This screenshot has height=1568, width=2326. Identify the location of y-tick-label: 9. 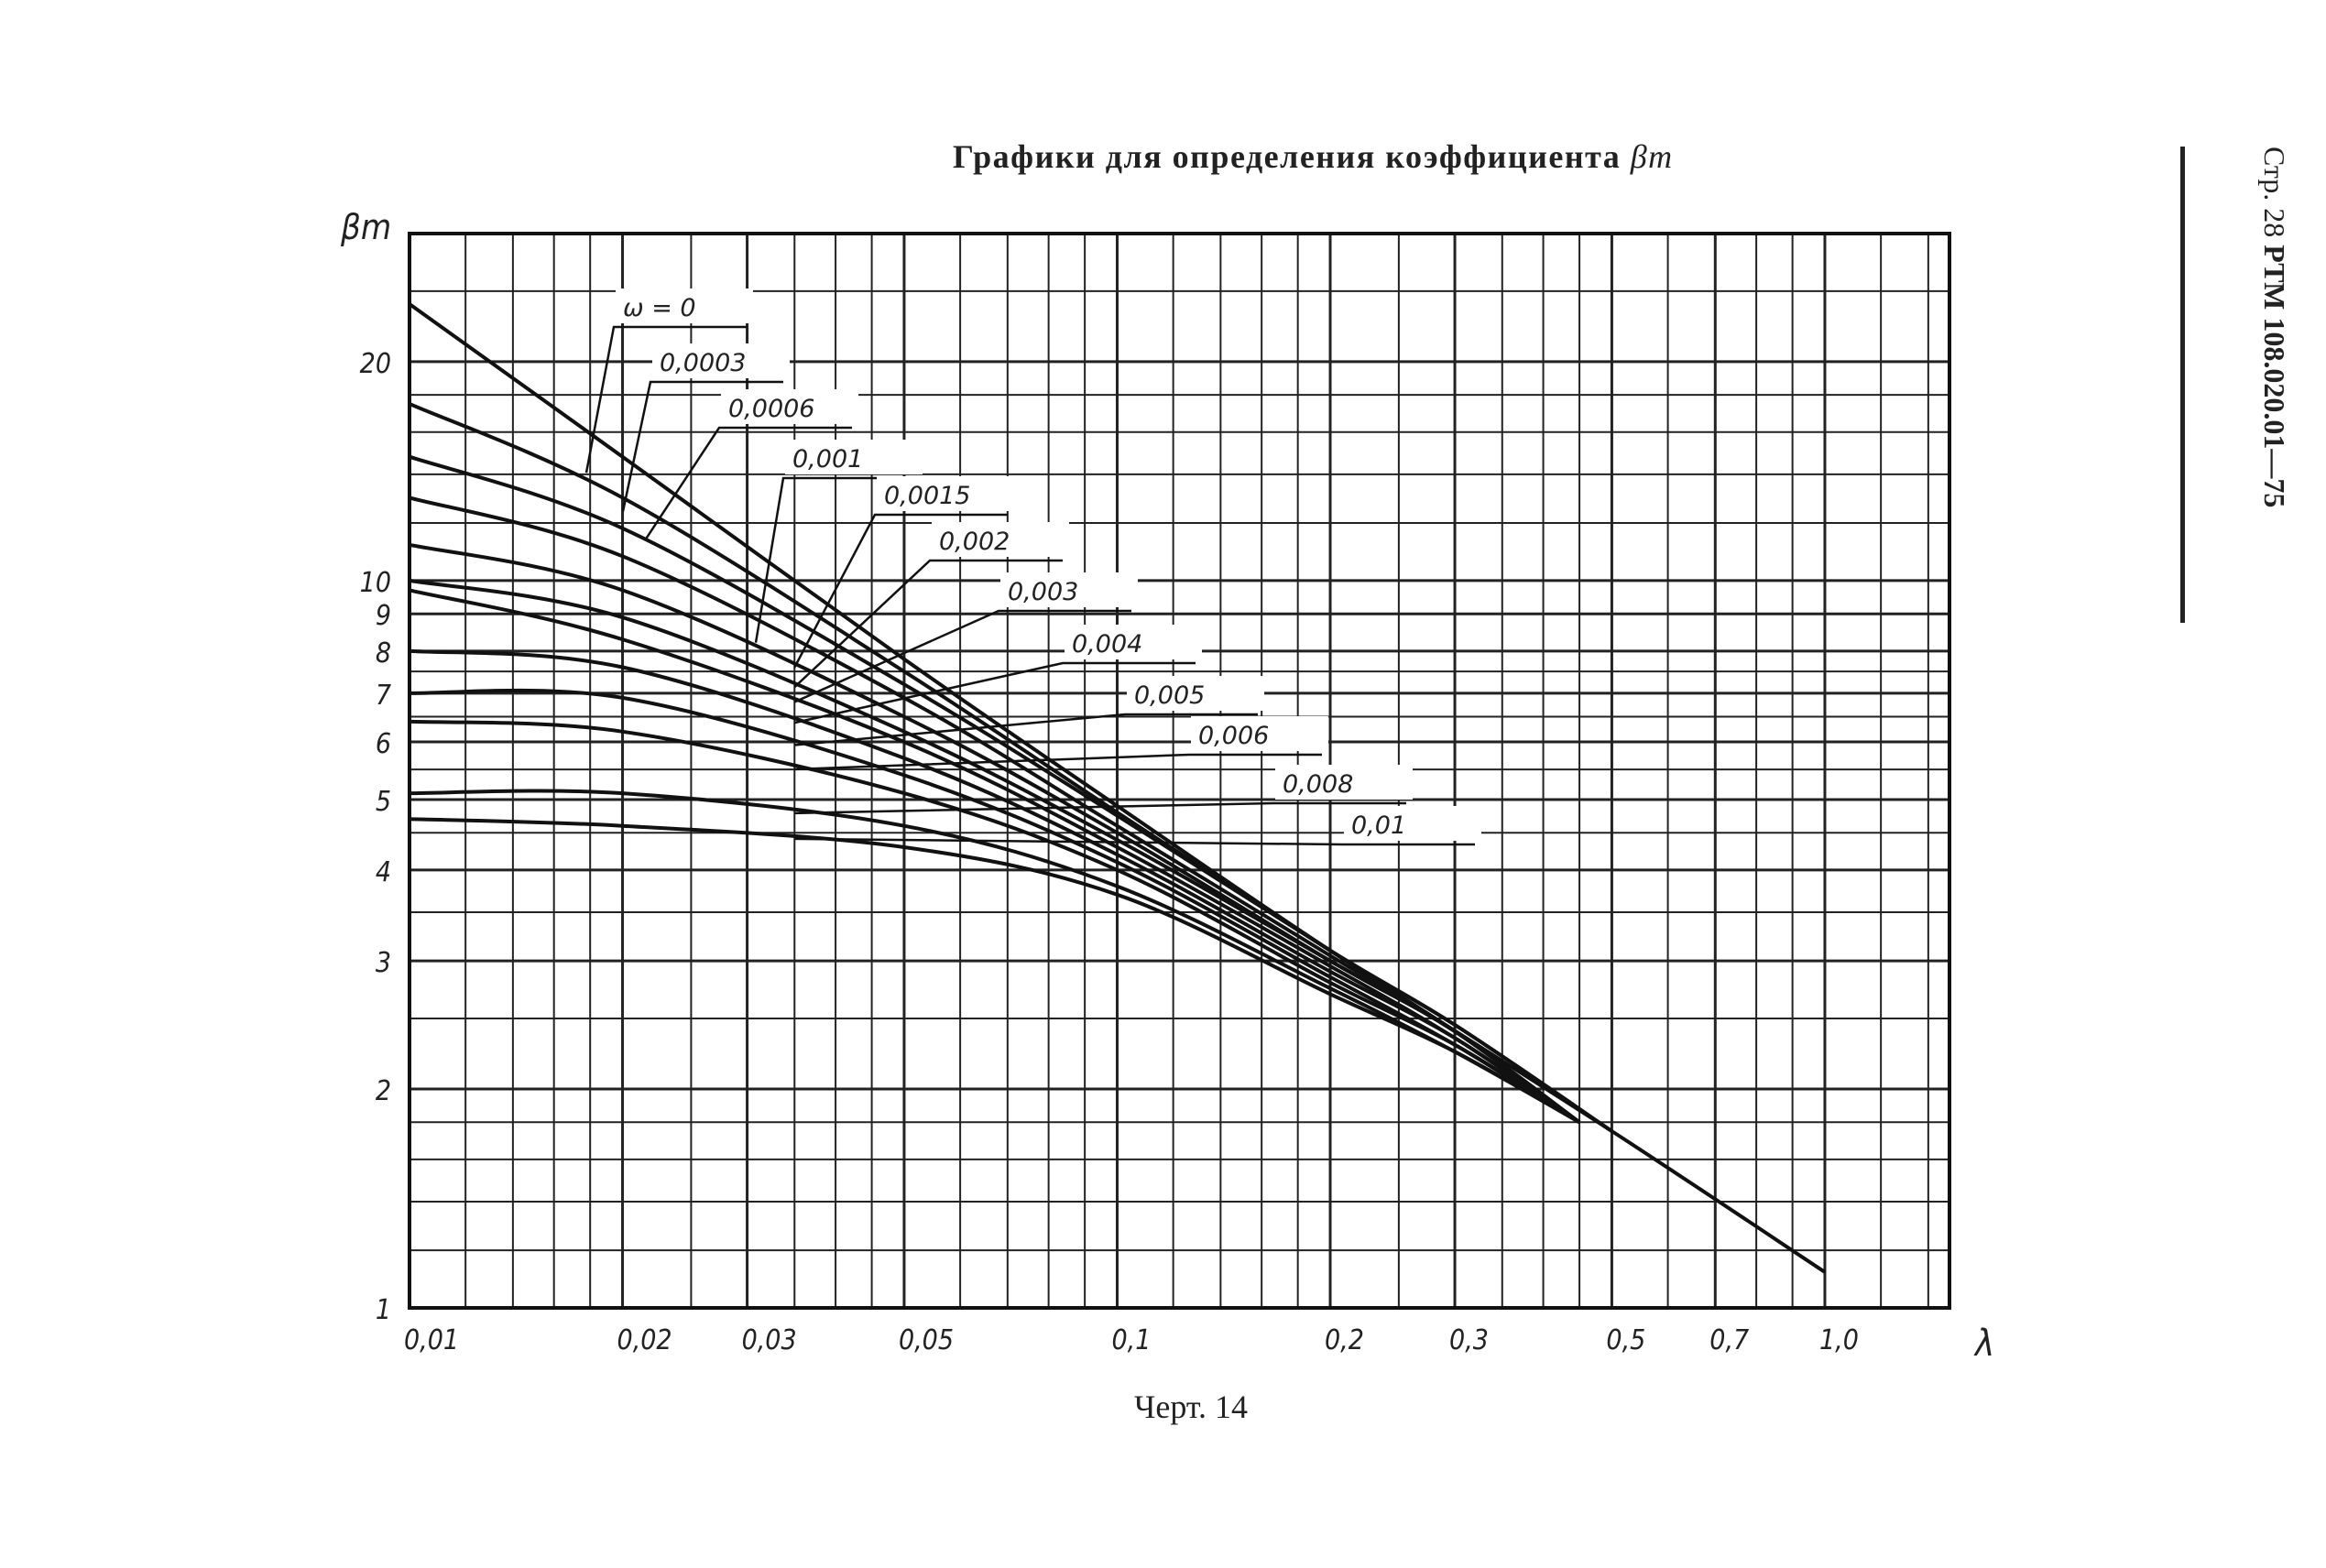
(384, 616).